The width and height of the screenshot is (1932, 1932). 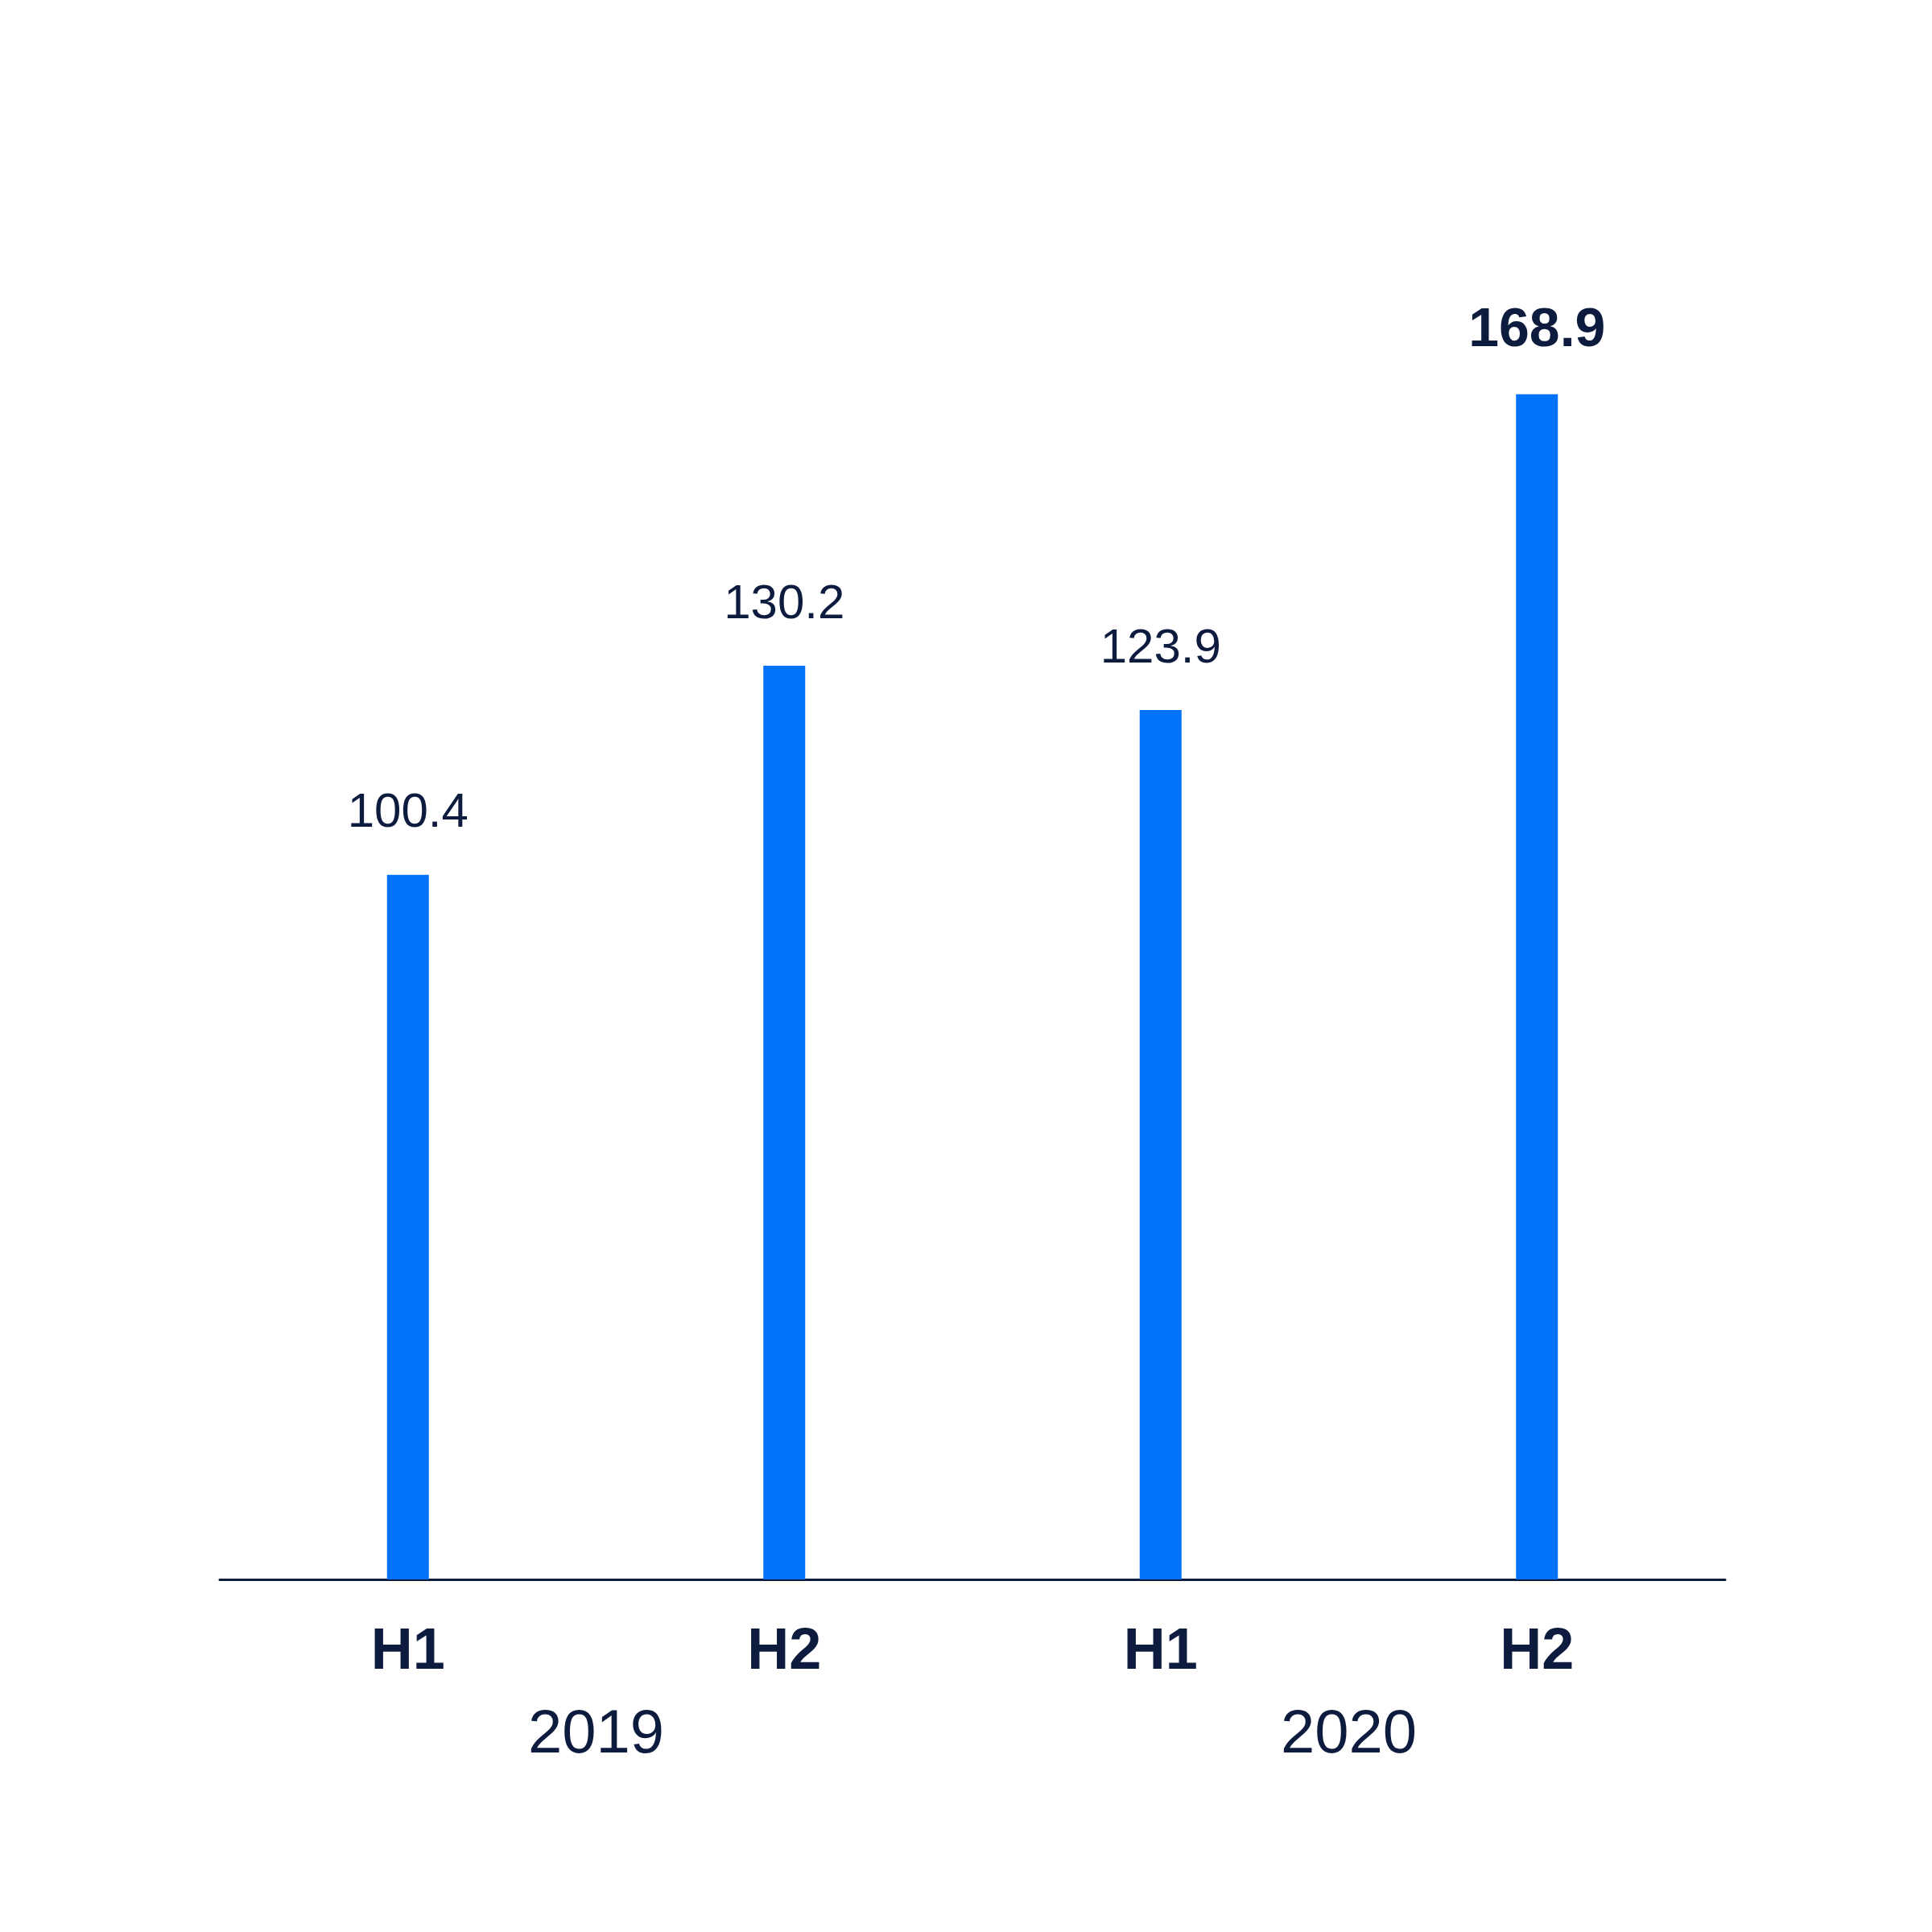 What do you see at coordinates (408, 810) in the screenshot?
I see `data-label: 100.4` at bounding box center [408, 810].